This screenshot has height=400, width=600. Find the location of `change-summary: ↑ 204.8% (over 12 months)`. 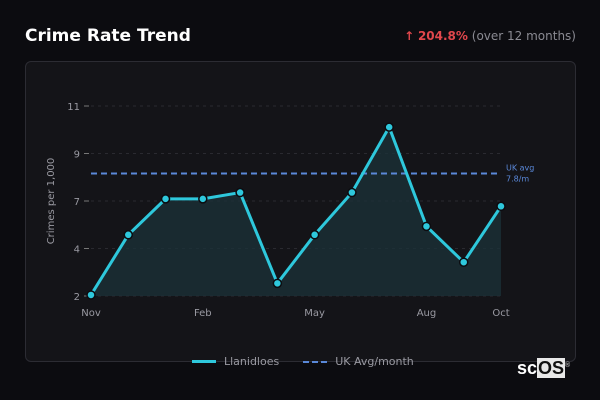

change-summary: ↑ 204.8% (over 12 months) is located at coordinates (490, 36).